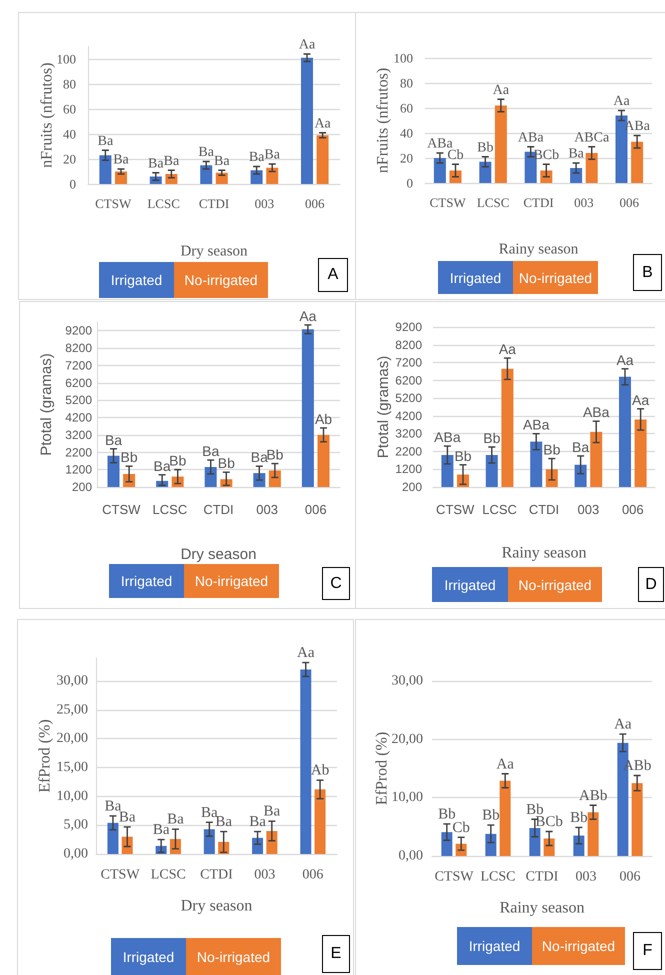  Describe the element at coordinates (538, 250) in the screenshot. I see `x-axis-title: Rainy season` at that location.